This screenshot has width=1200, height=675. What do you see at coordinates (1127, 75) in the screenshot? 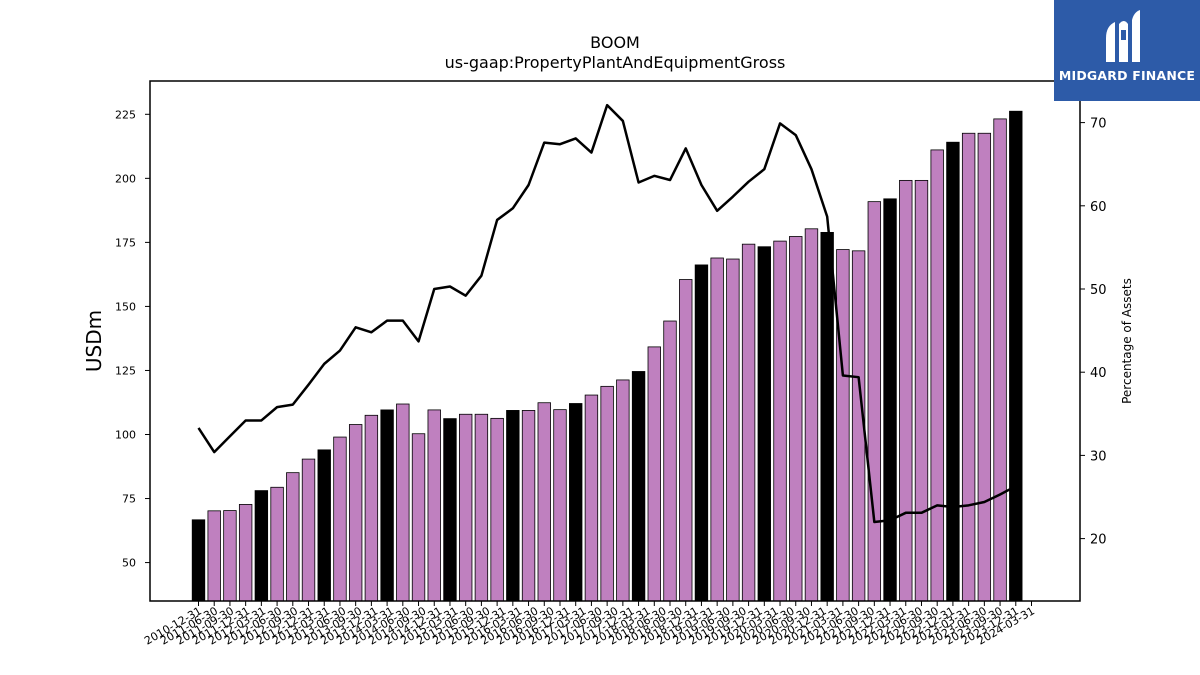
I see `logo-text: MIDGARD FINANCE` at bounding box center [1127, 75].